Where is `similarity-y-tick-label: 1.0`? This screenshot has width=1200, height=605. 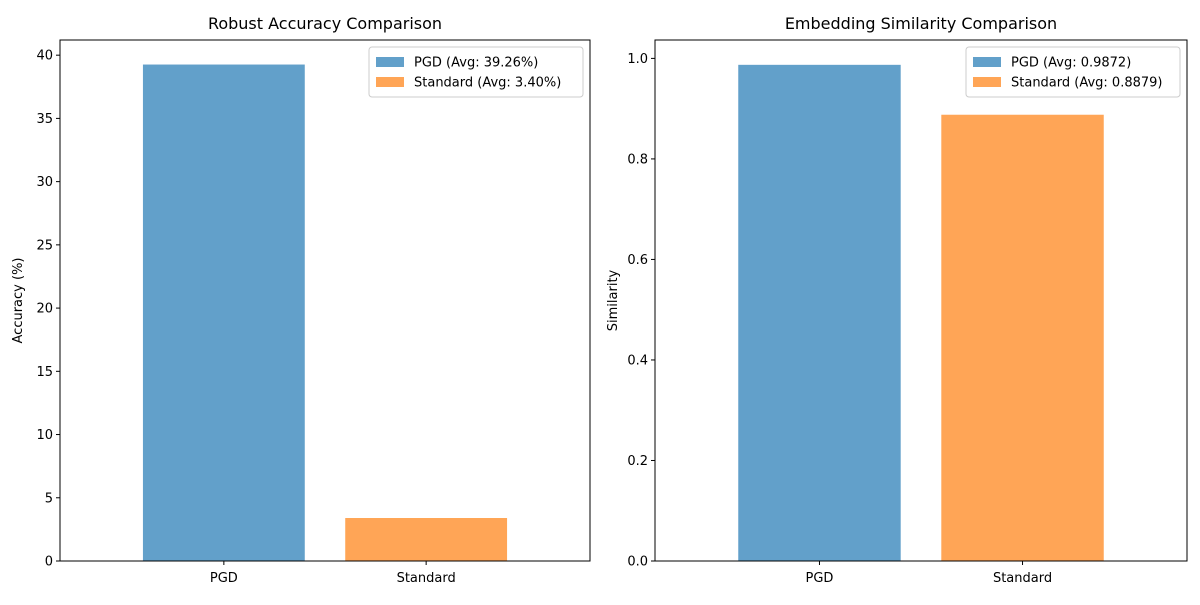
similarity-y-tick-label: 1.0 is located at coordinates (637, 59).